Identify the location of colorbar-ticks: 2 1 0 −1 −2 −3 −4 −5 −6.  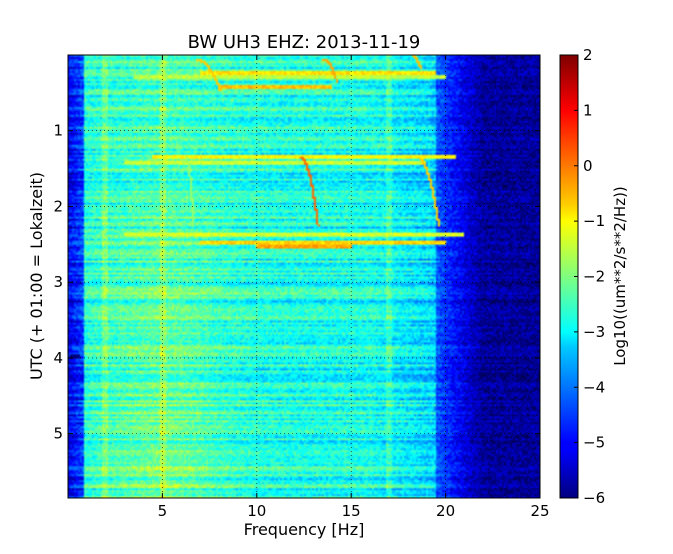
(589, 276).